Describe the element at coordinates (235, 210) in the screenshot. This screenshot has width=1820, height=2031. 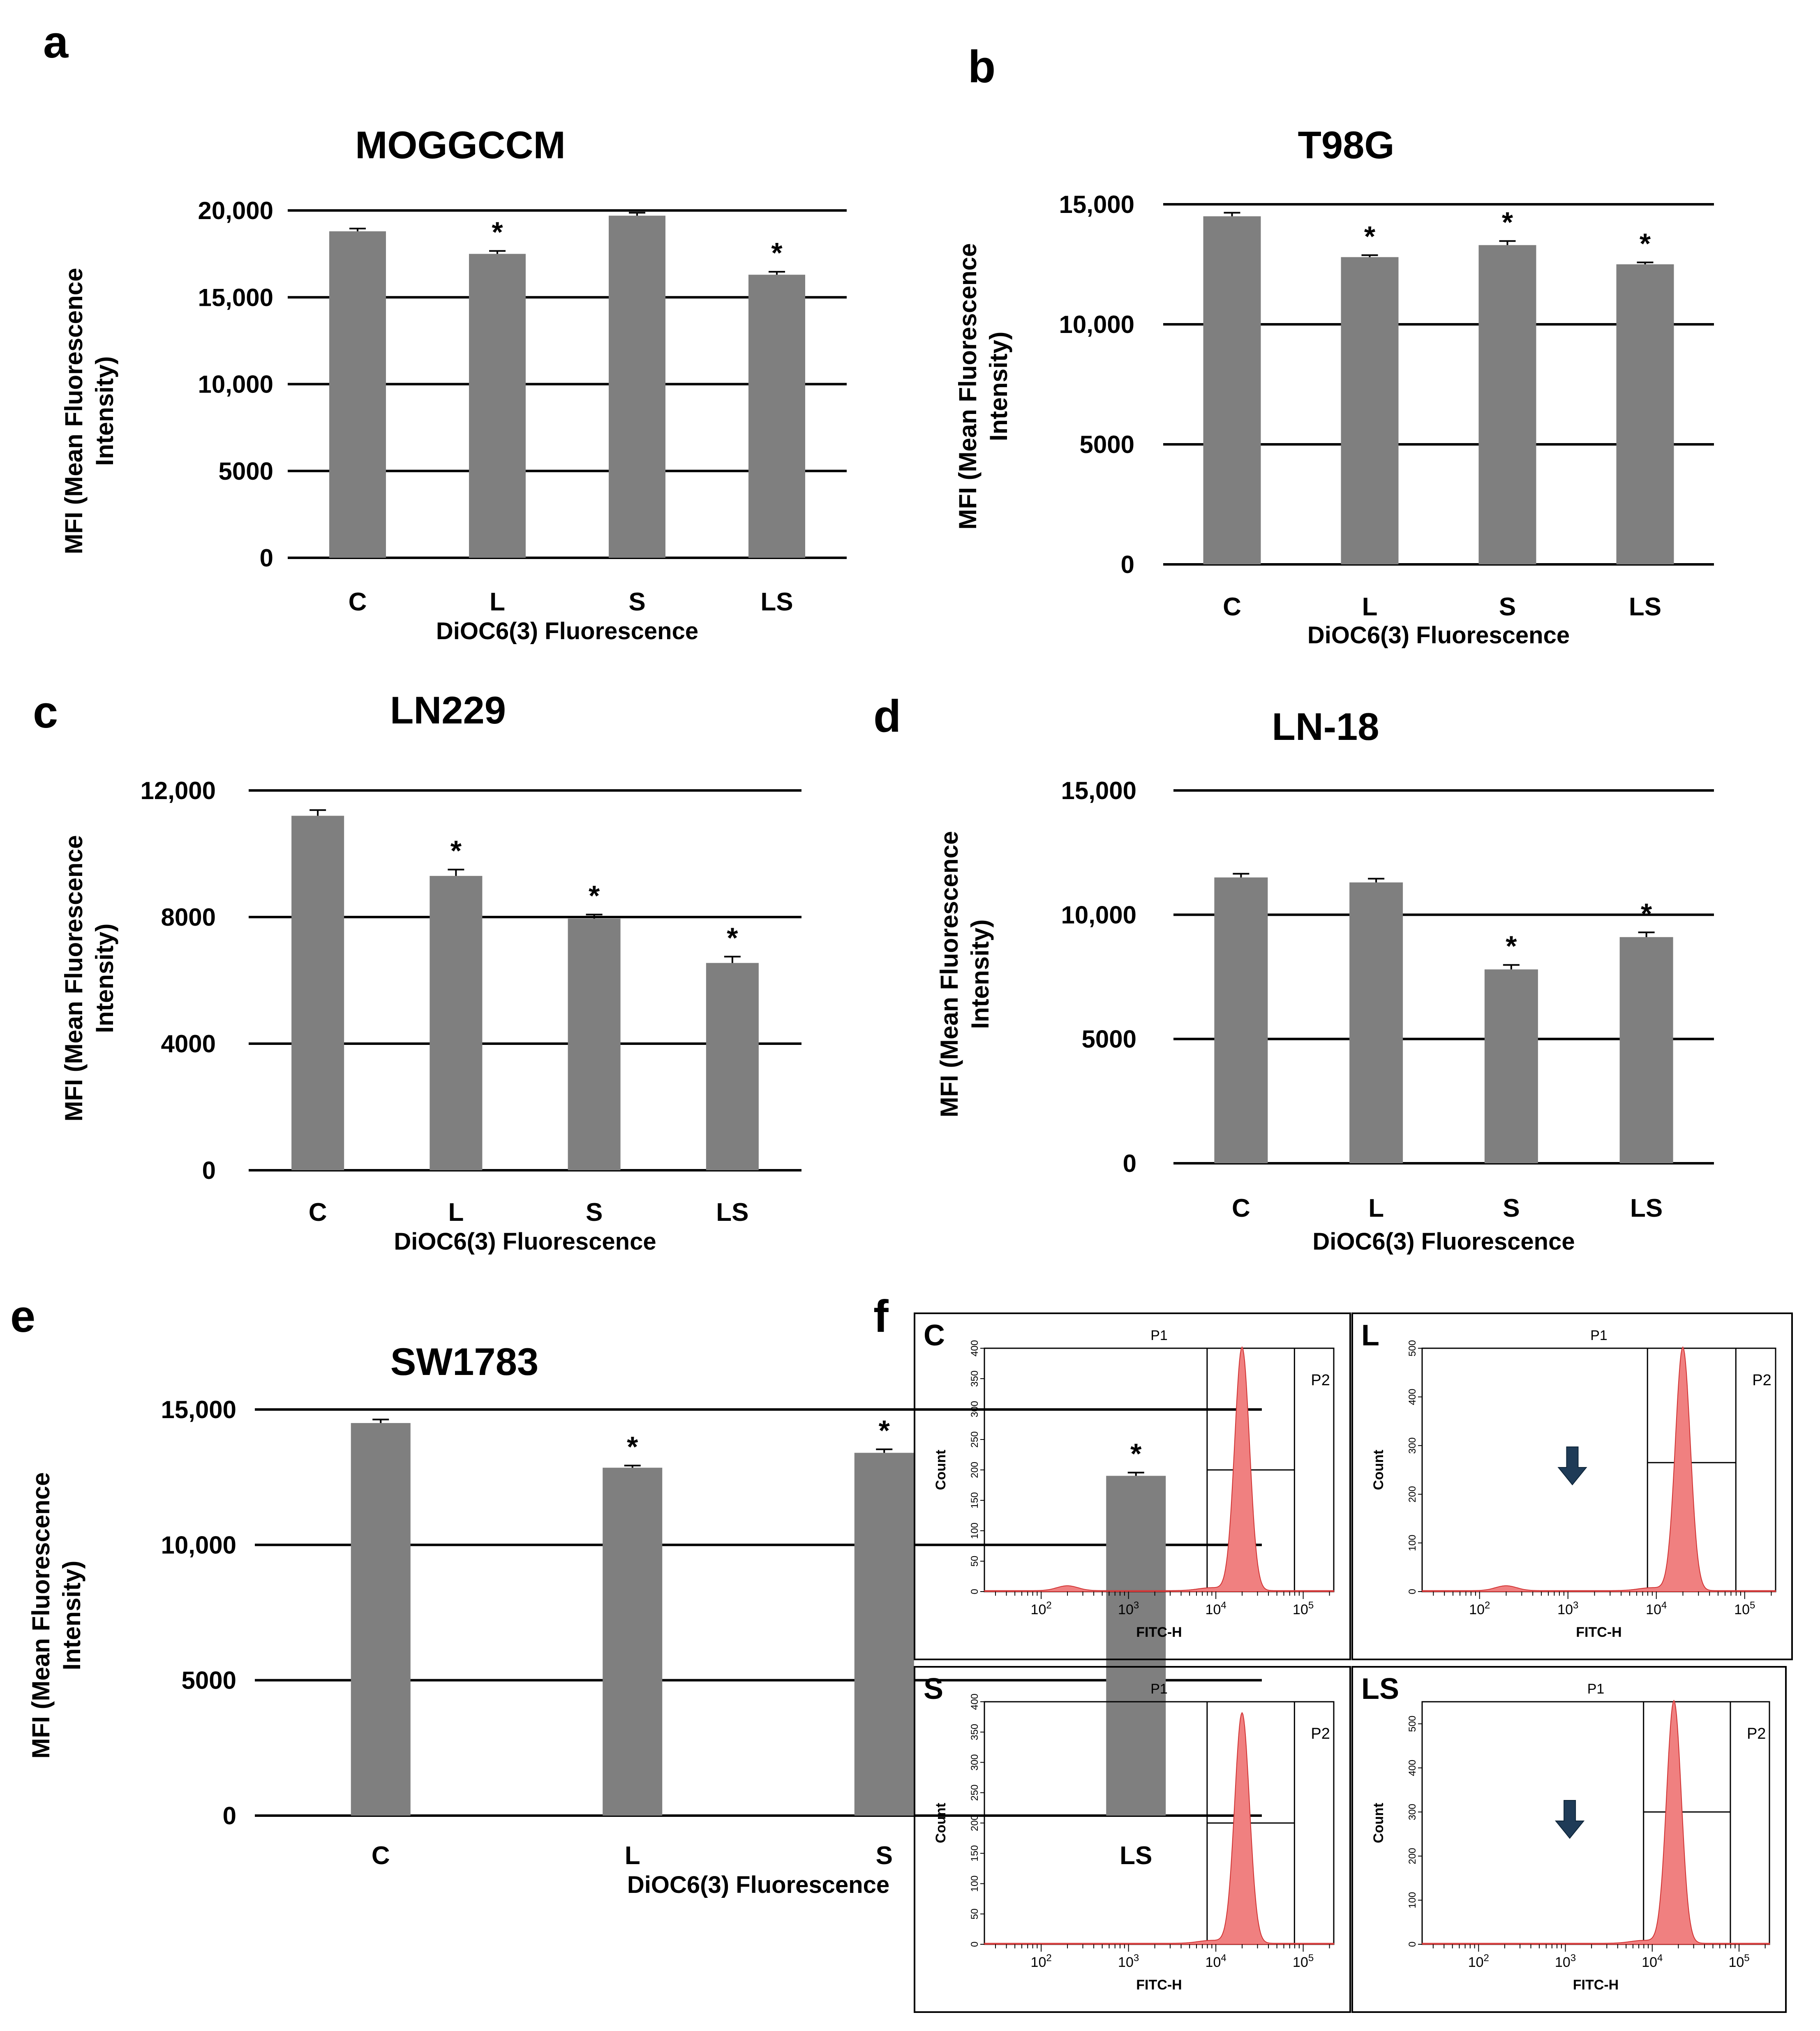
I see `y-tick-label: 20,000` at that location.